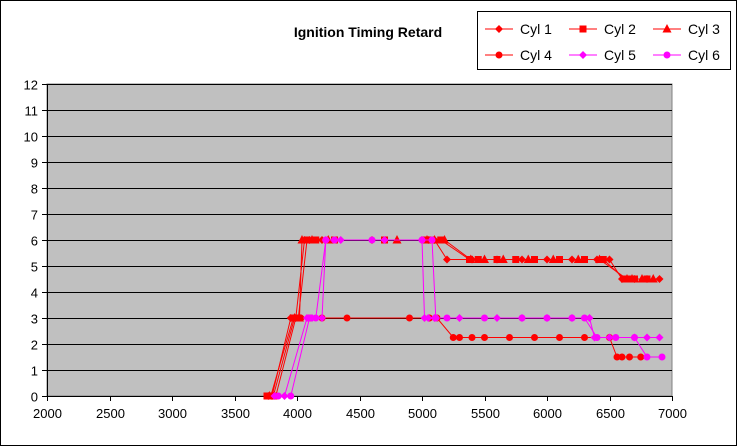 This screenshot has width=737, height=446. I want to click on y-tick-label-12: 12, so click(31, 85).